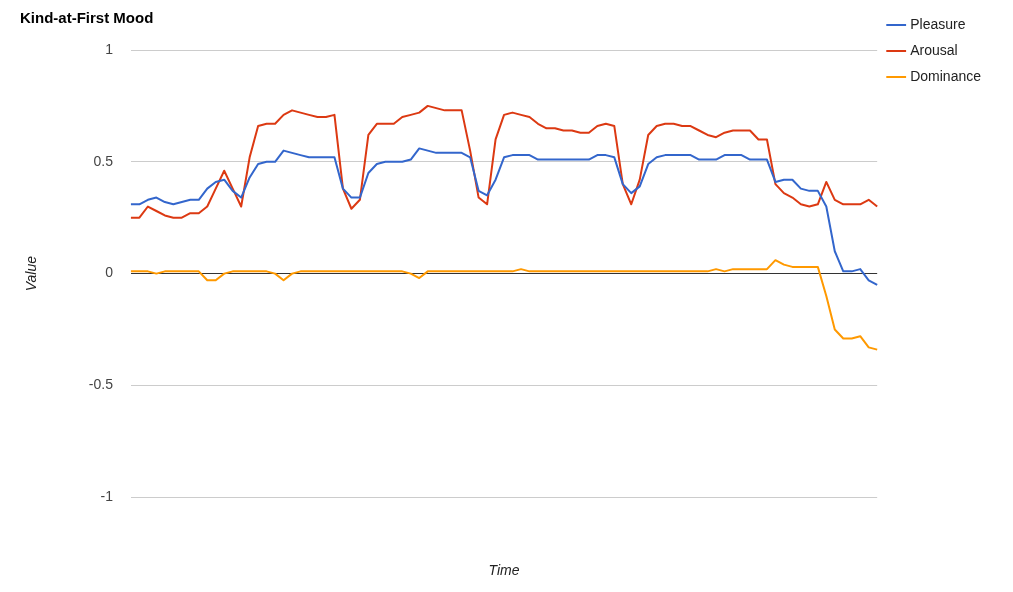  Describe the element at coordinates (109, 48) in the screenshot. I see `y-tick-label: 1` at that location.